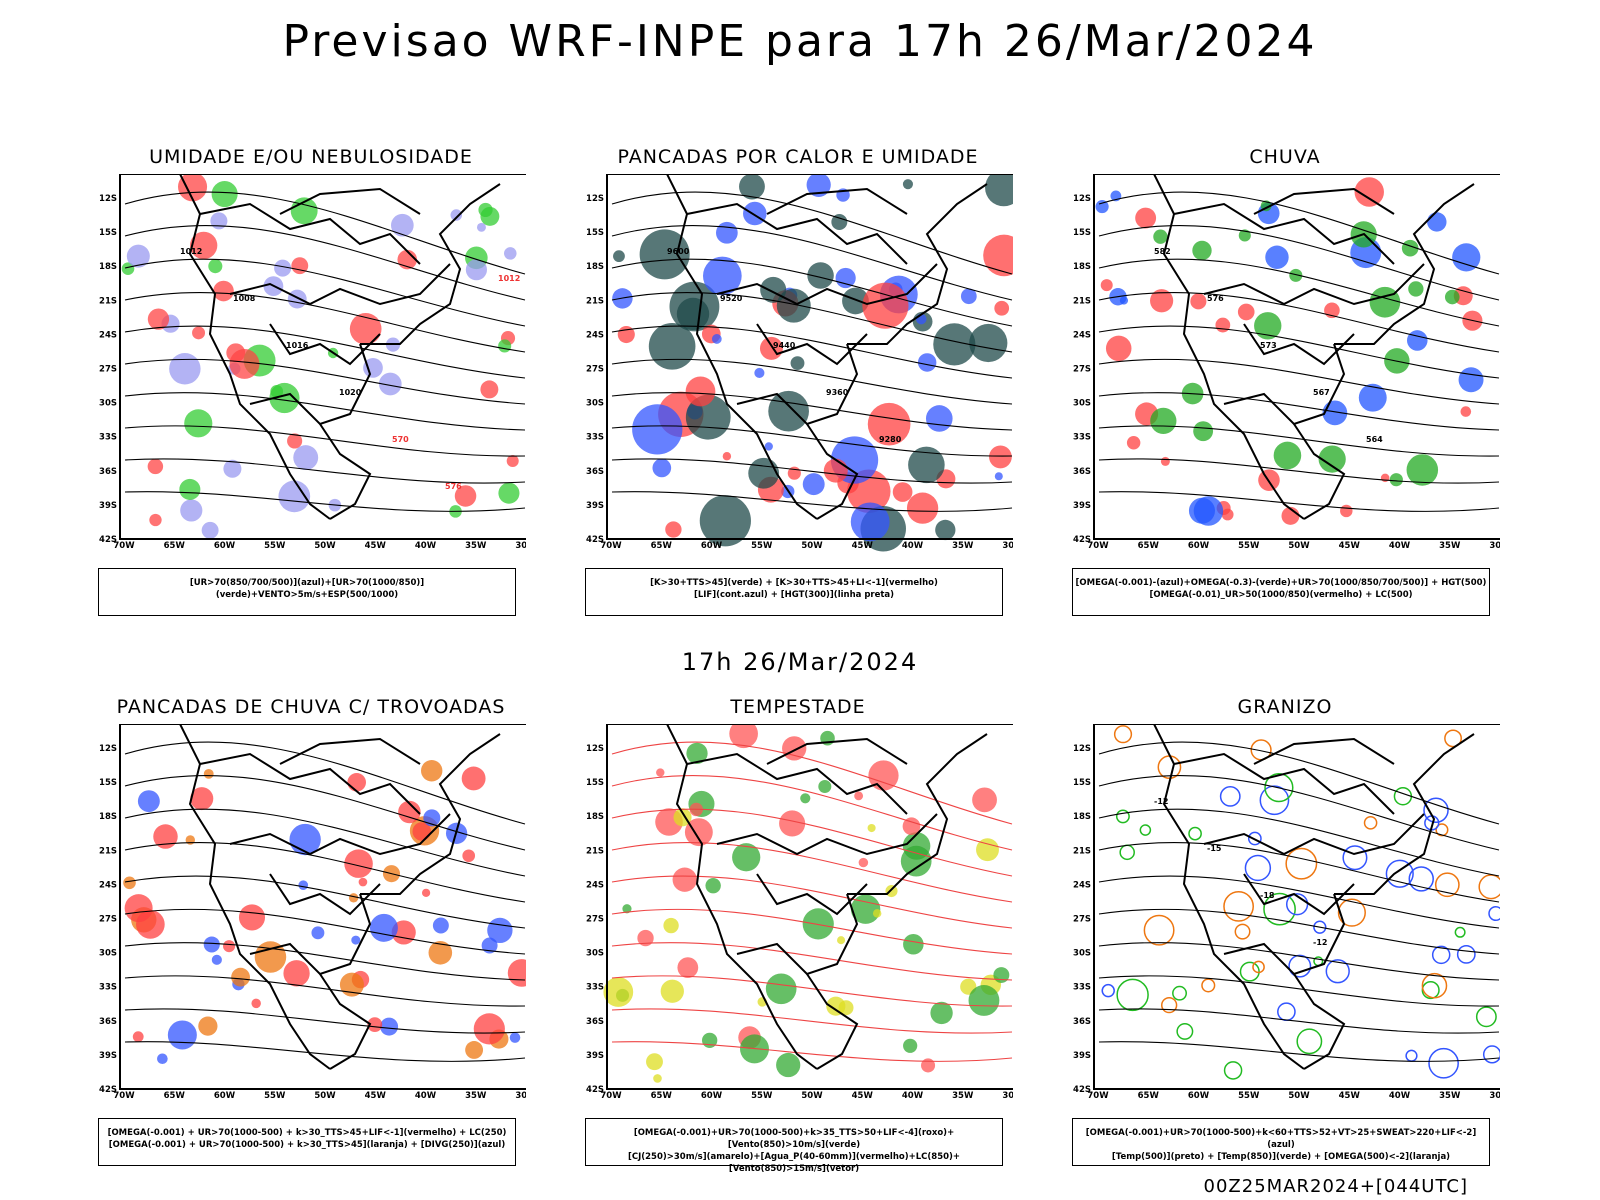 The height and width of the screenshot is (1200, 1600). What do you see at coordinates (800, 41) in the screenshot?
I see `page-title: Previsao WRF-INPE para 17h 26/Mar/2024` at bounding box center [800, 41].